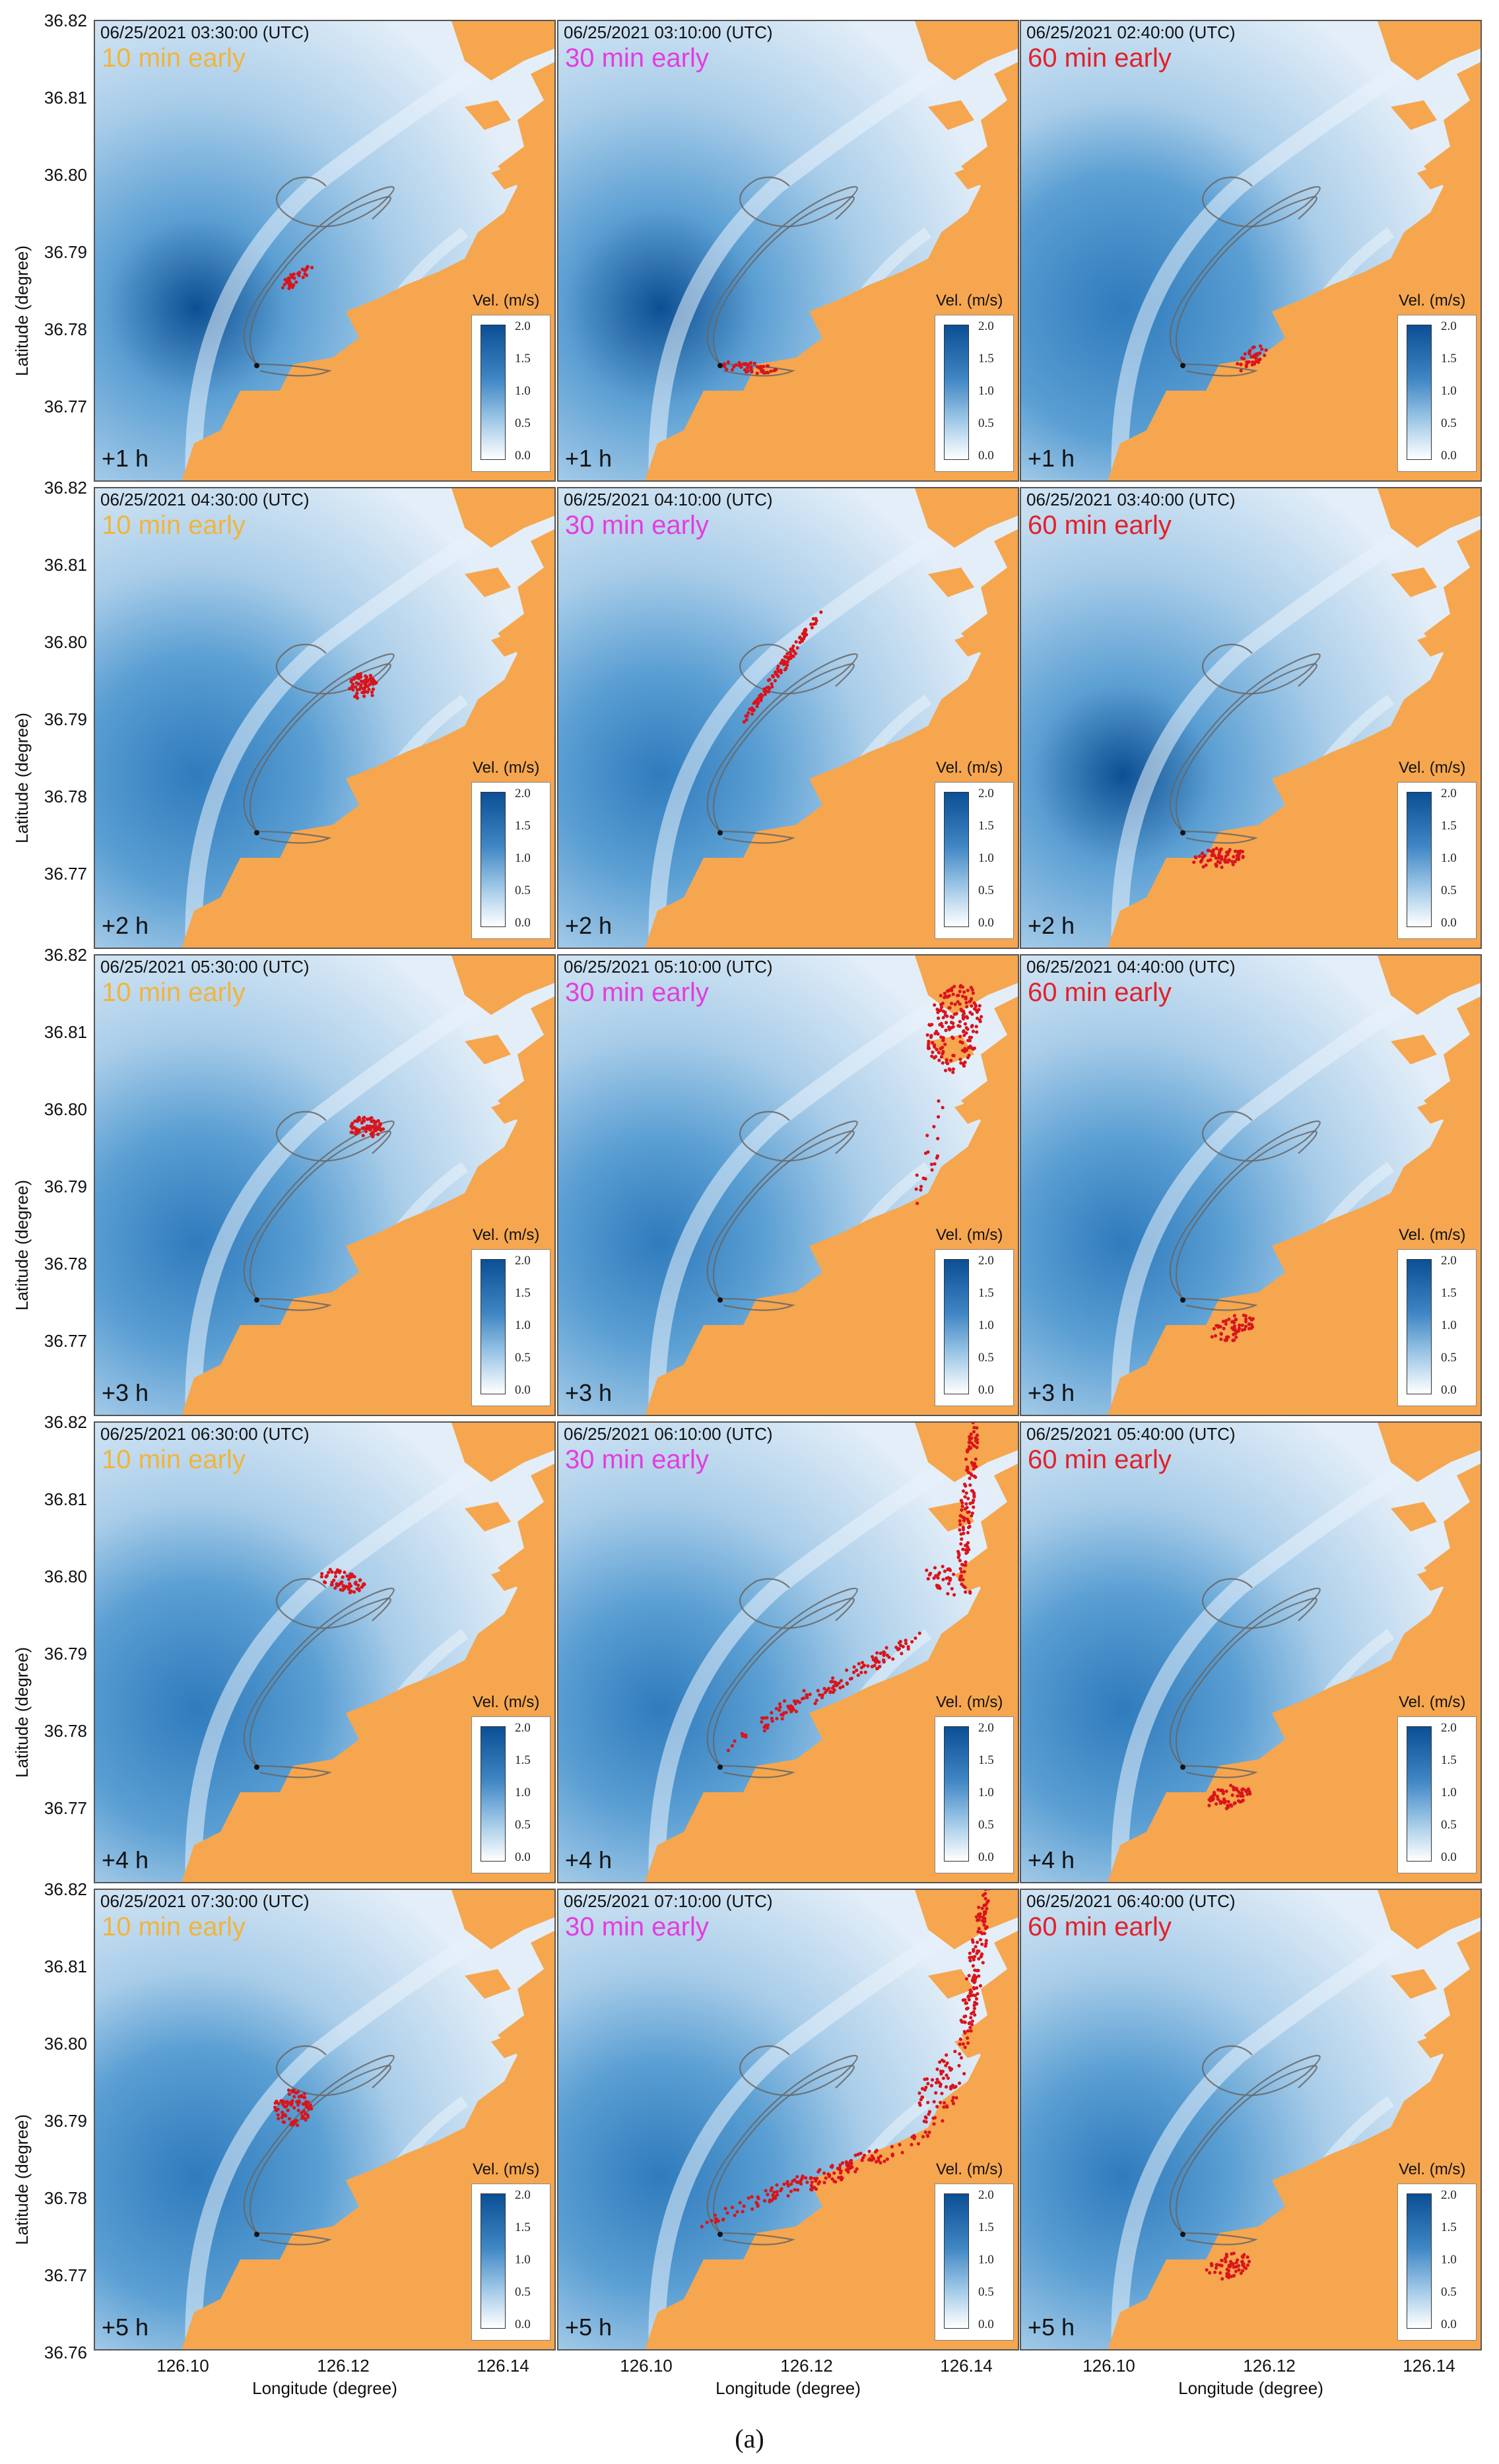  I want to click on elapsed-hours-label: +2 h, so click(589, 925).